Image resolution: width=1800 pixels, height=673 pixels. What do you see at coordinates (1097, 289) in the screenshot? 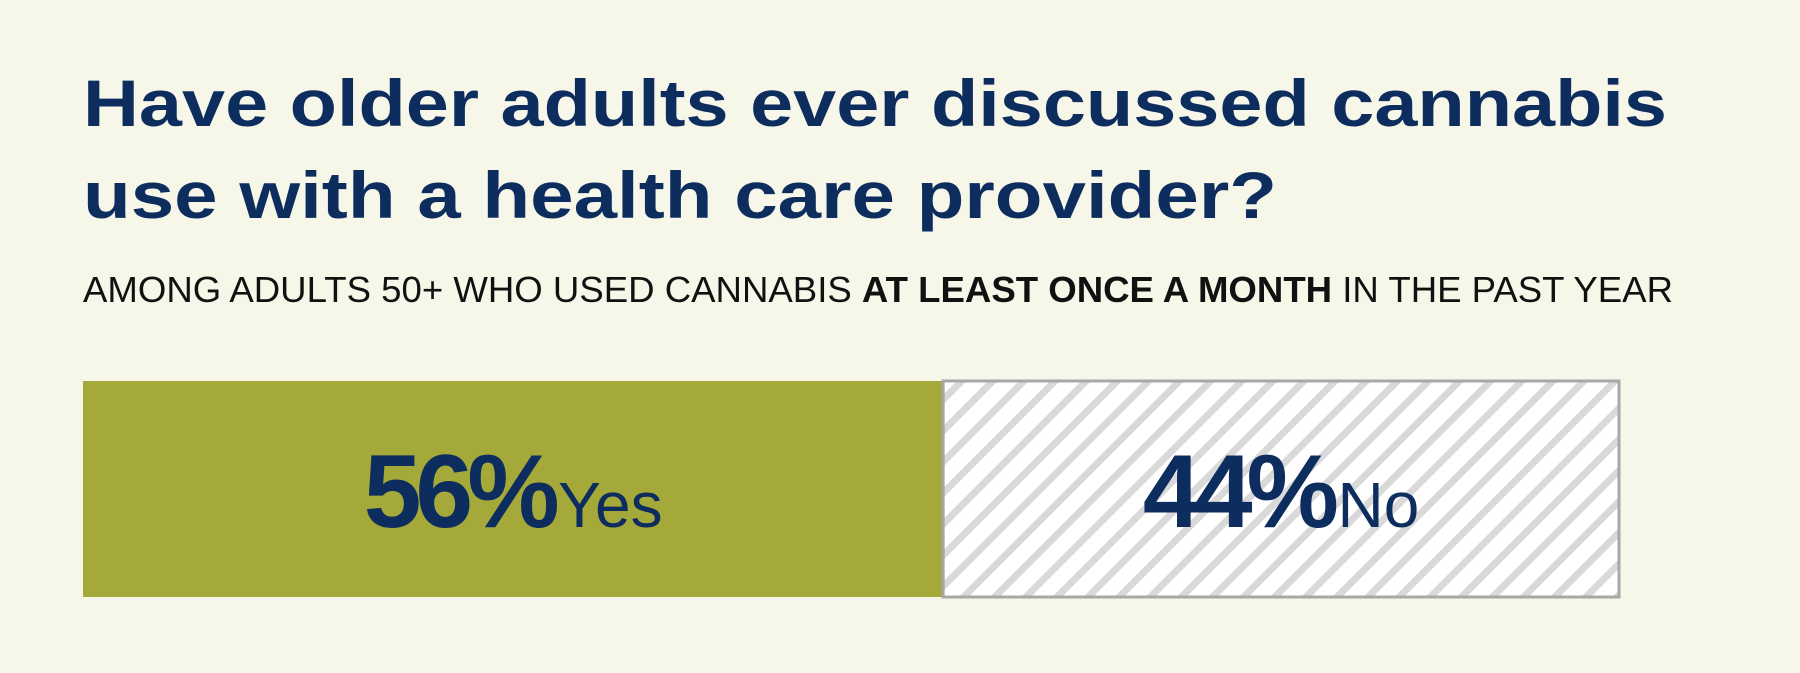
I see `subtitle-emphasis: AT LEAST ONCE A MONTH` at bounding box center [1097, 289].